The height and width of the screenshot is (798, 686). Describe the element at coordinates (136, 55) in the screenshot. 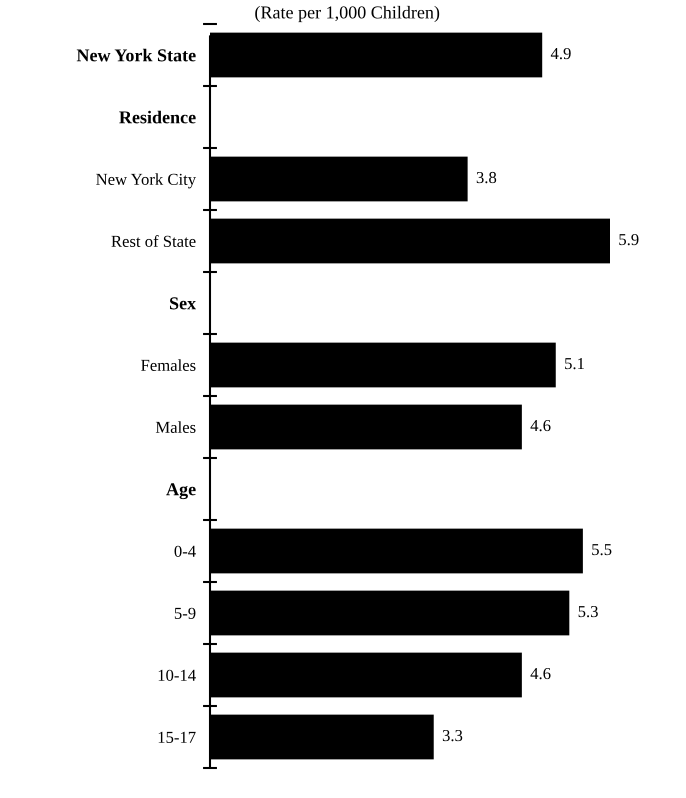

I see `y-tick-label: New York State` at that location.